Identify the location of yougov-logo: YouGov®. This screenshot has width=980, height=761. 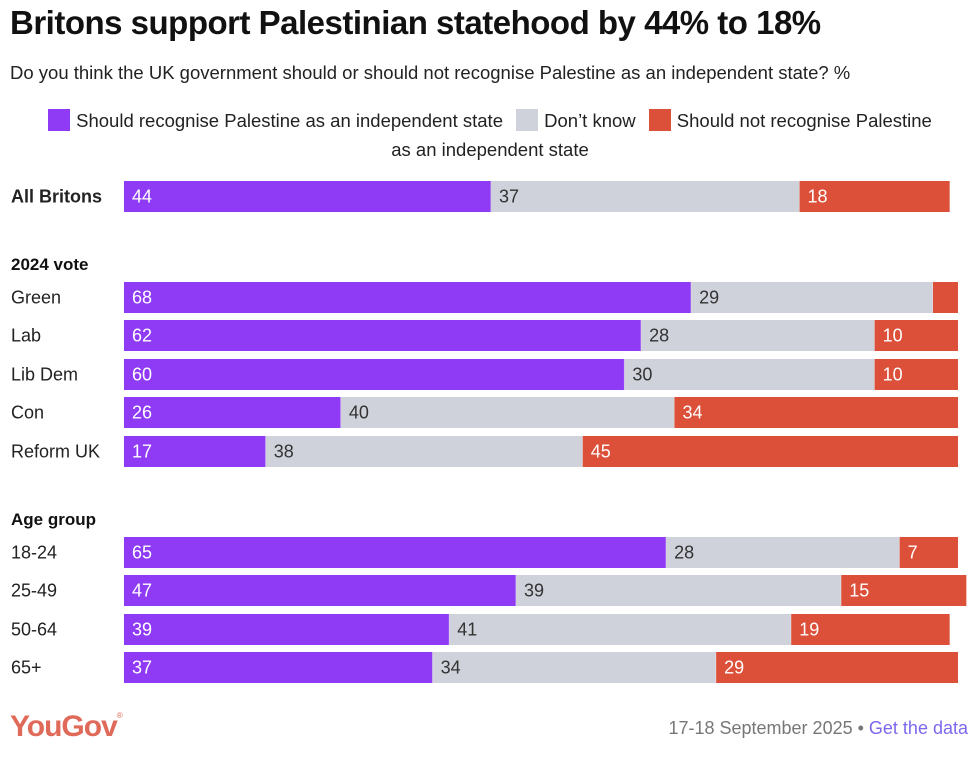
(66, 727).